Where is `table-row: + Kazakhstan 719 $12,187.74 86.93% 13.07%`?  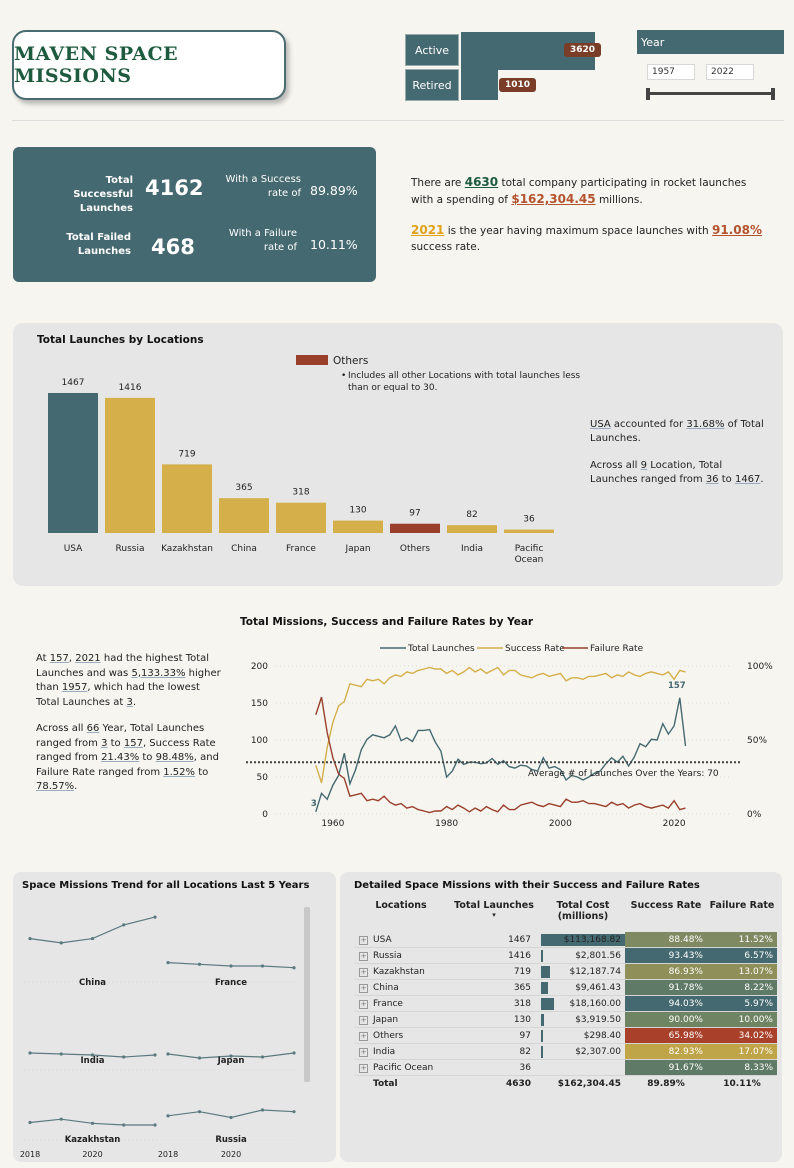
table-row: + Kazakhstan 719 $12,187.74 86.93% 13.07% is located at coordinates (566, 971).